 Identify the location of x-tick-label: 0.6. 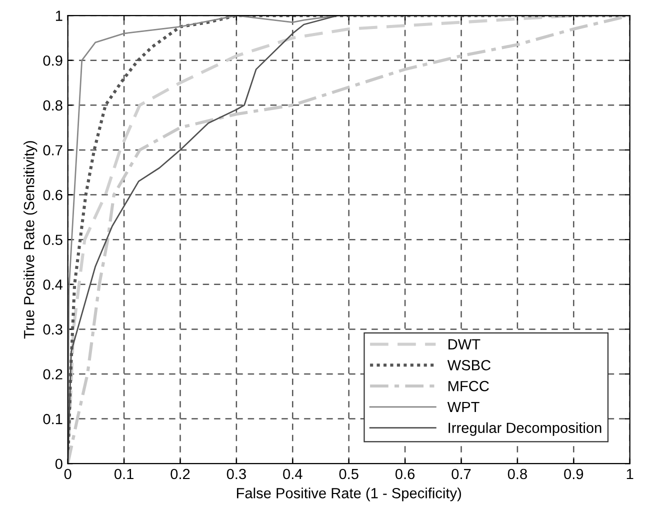
(405, 474).